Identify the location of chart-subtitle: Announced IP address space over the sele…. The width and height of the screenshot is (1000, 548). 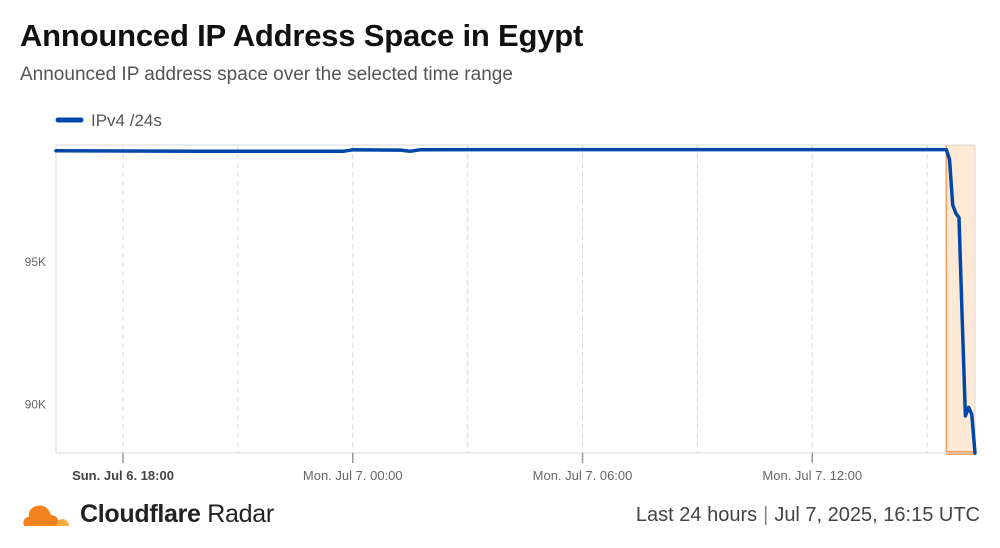
(266, 74).